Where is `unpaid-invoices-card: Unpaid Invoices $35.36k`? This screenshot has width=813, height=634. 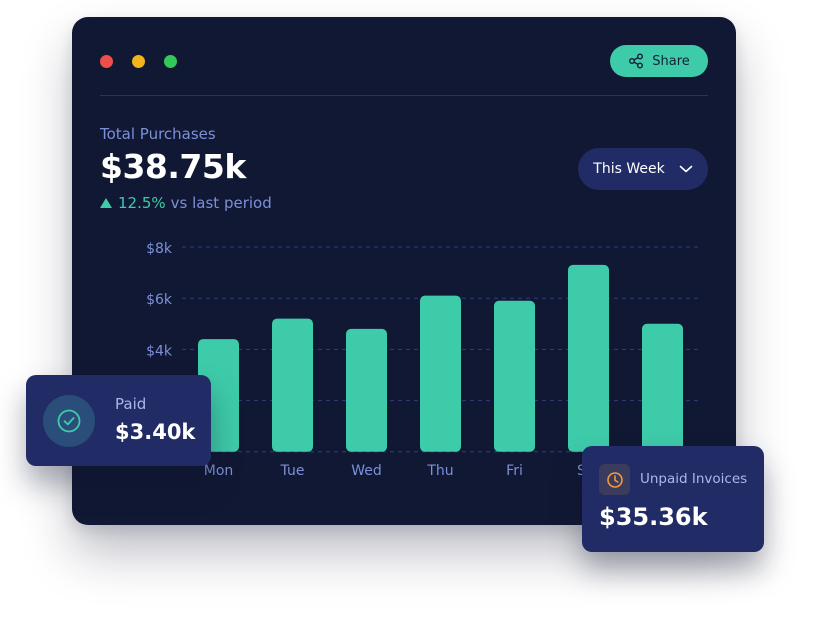
unpaid-invoices-card: Unpaid Invoices $35.36k is located at coordinates (673, 499).